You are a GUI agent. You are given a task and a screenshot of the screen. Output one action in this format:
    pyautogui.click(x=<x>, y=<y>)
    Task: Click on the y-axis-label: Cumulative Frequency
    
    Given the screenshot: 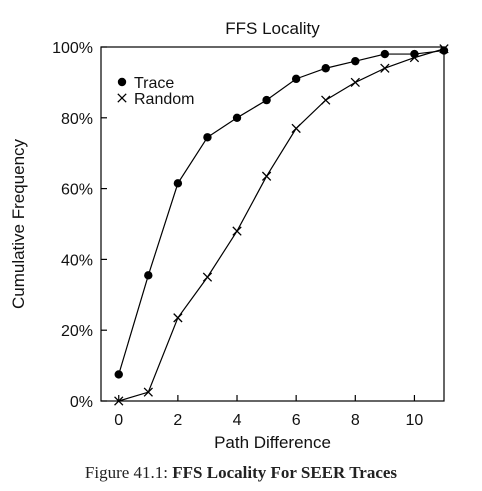 What is the action you would take?
    pyautogui.click(x=18, y=223)
    